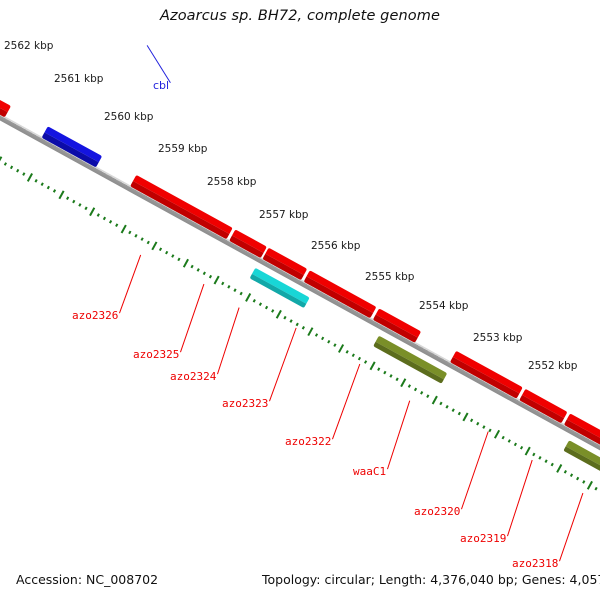 This screenshot has height=600, width=600. I want to click on gene-label-azo2325: azo2325, so click(156, 354).